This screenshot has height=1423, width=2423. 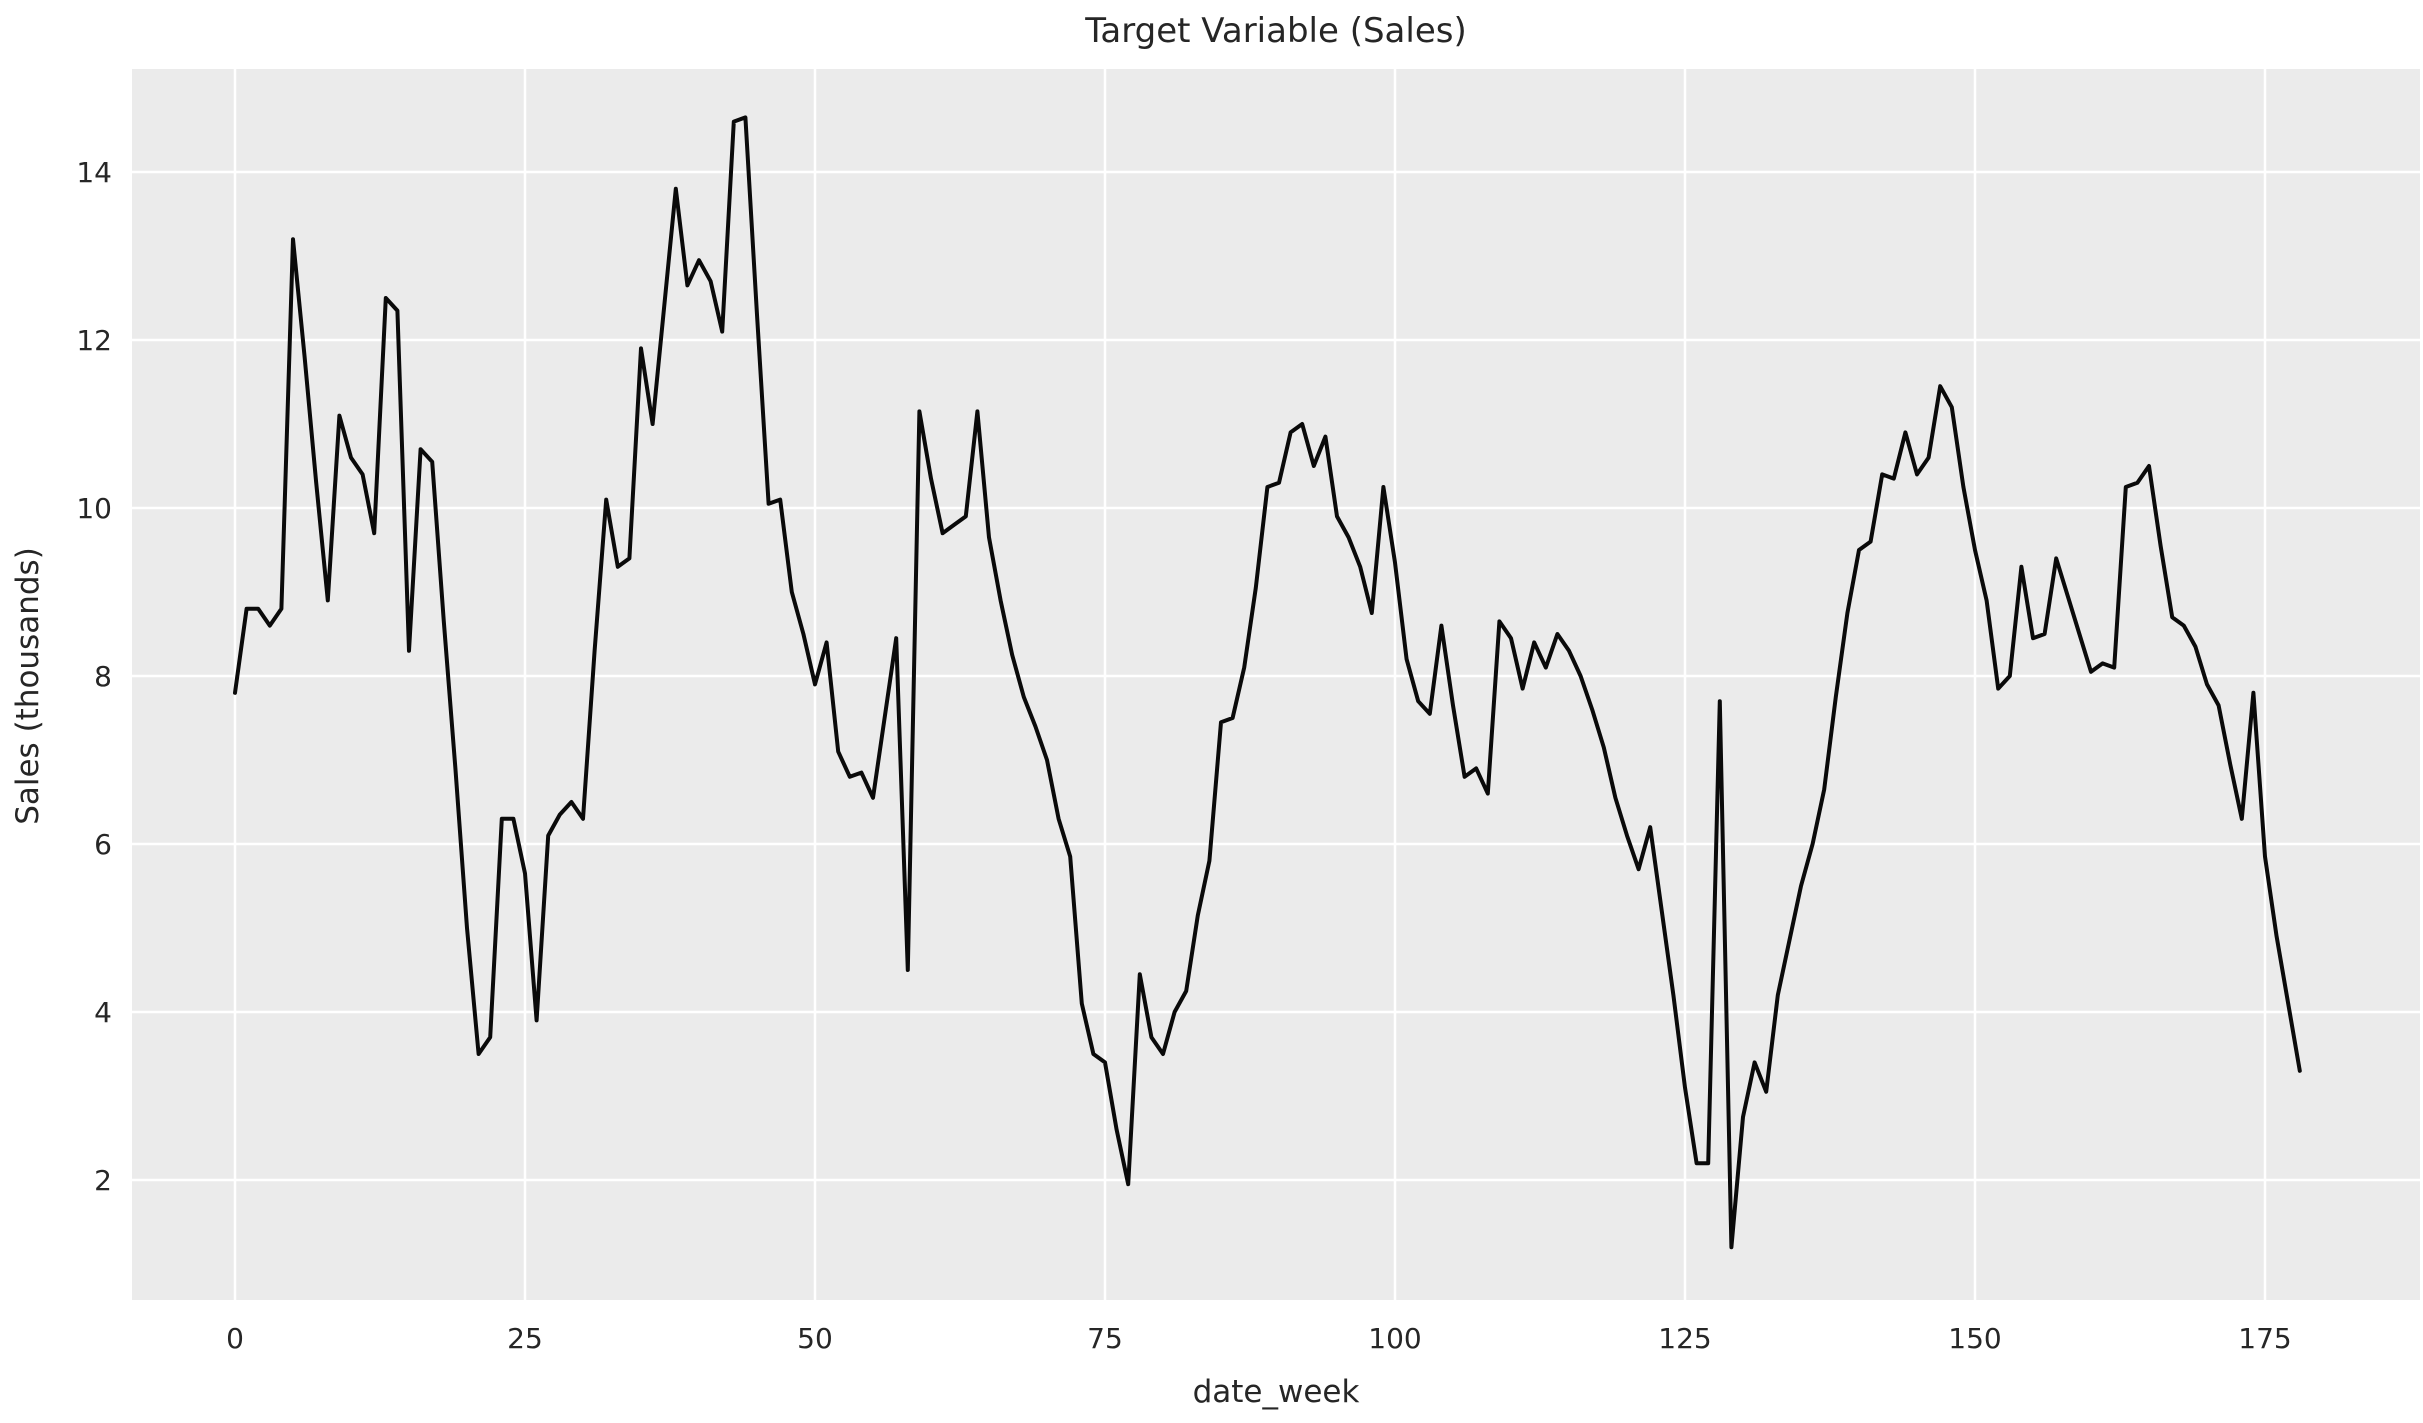 What do you see at coordinates (94, 508) in the screenshot?
I see `y-tick-label: 10` at bounding box center [94, 508].